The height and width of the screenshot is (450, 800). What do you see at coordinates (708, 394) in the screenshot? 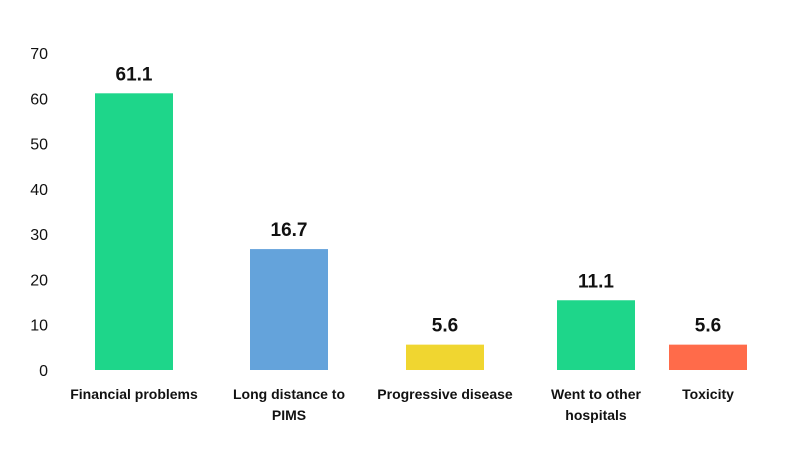
I see `x-category-label: Toxicity` at bounding box center [708, 394].